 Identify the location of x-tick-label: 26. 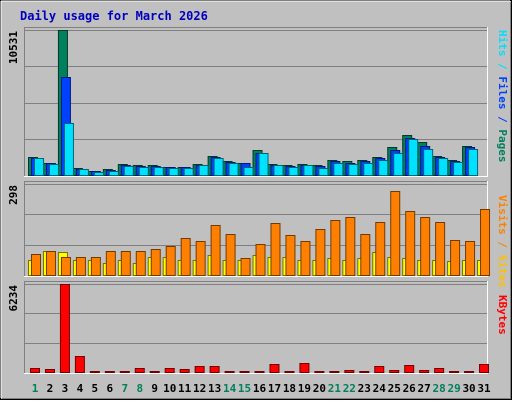
(410, 388).